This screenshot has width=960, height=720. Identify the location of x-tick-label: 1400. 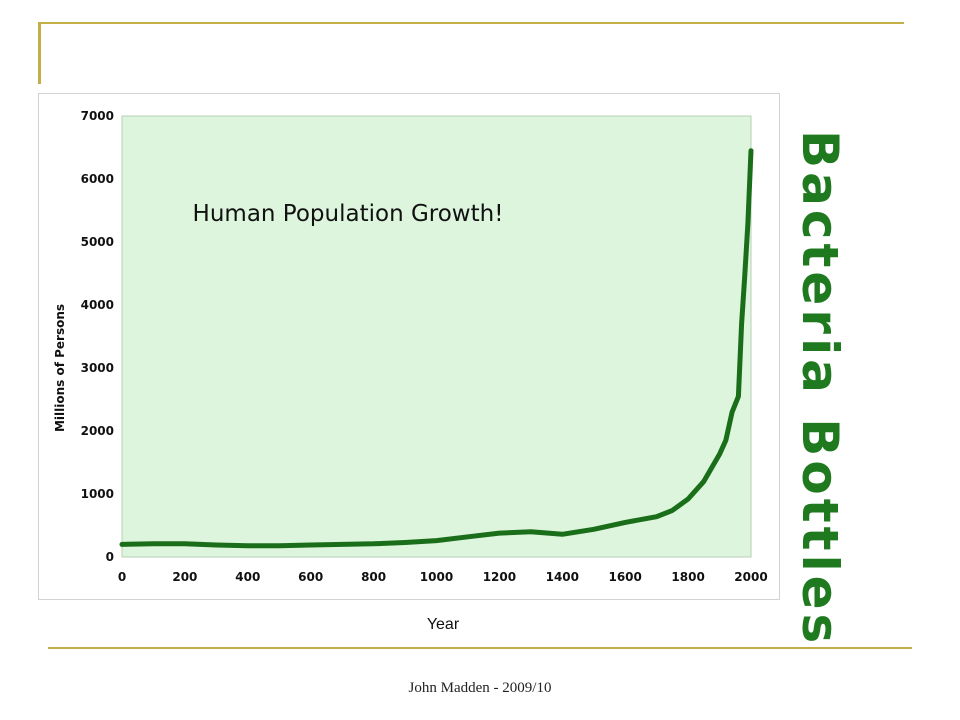
(562, 577).